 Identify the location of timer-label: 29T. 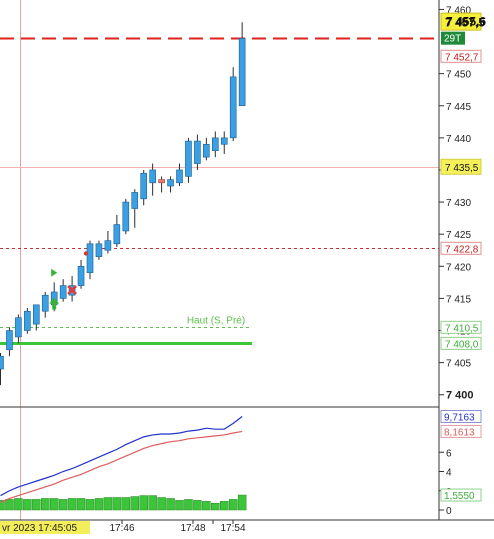
(452, 39).